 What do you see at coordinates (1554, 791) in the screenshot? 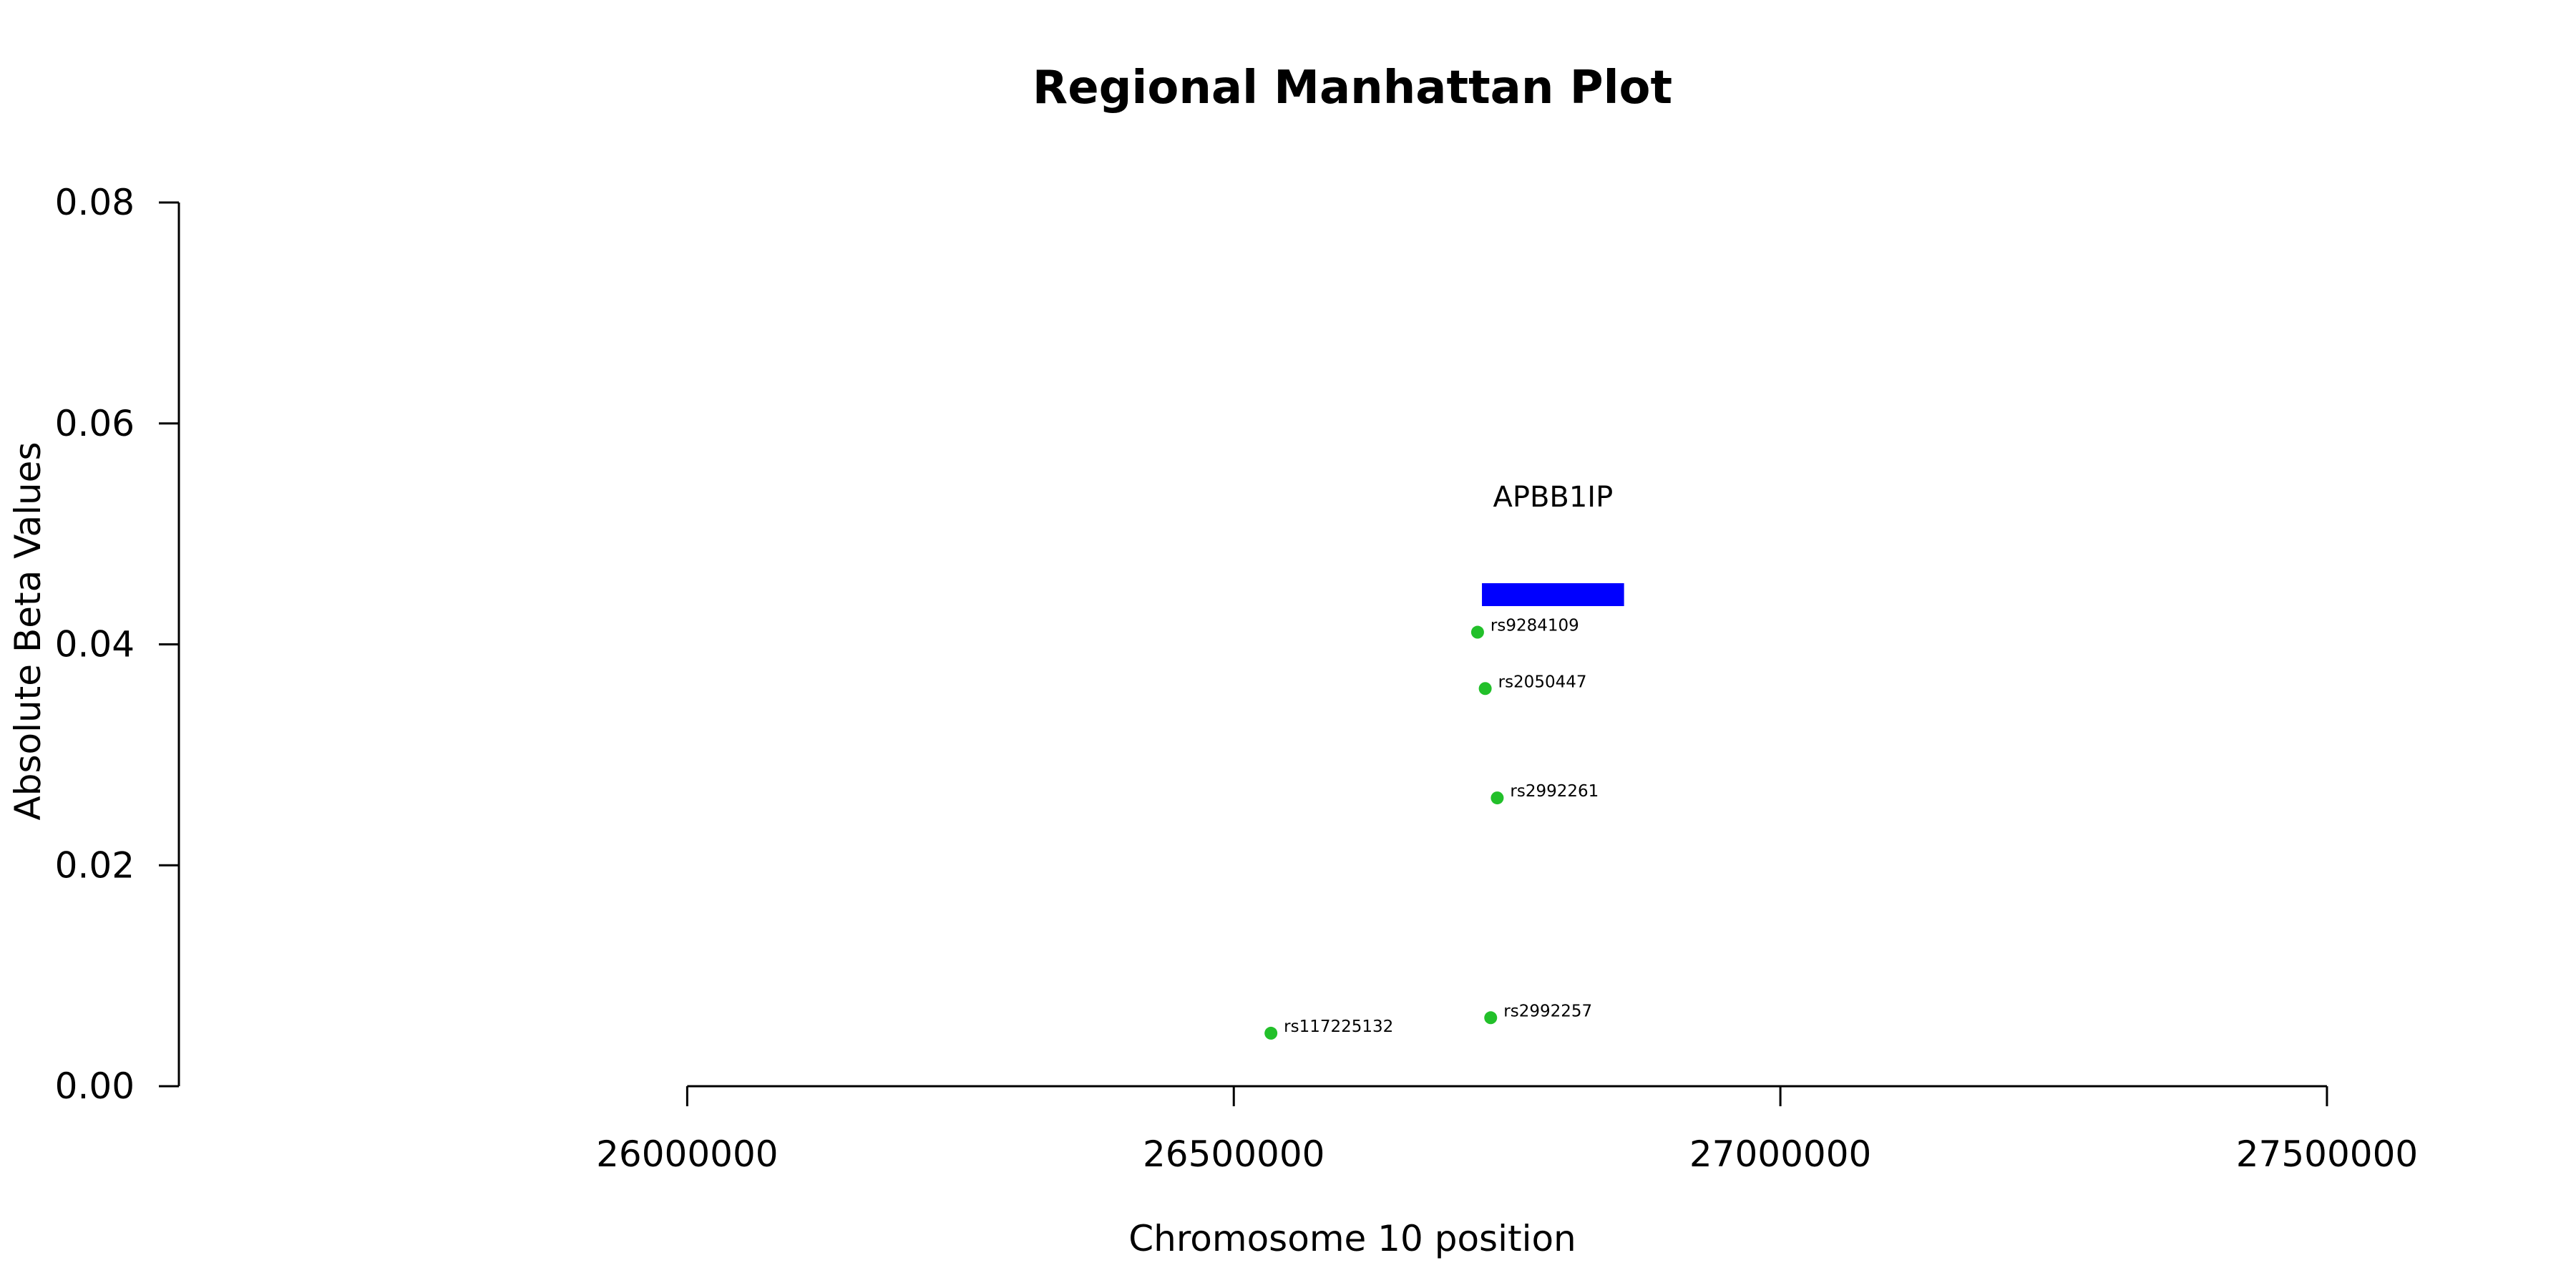
I see `snp-label: rs2992261` at bounding box center [1554, 791].